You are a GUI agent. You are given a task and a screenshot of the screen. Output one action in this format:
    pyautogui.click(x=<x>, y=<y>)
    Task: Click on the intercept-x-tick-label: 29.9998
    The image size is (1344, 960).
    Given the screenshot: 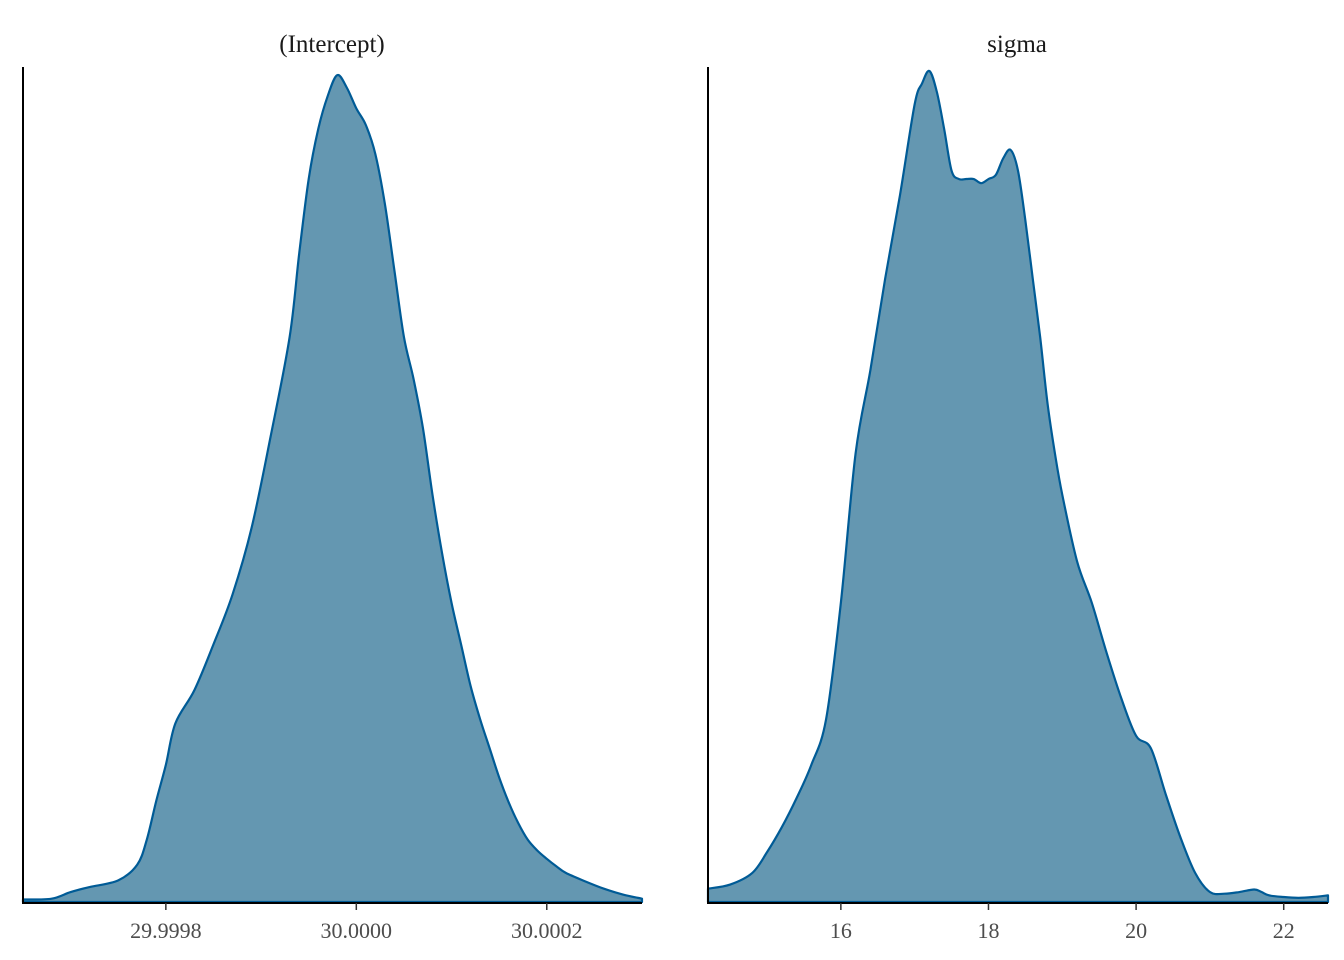 What is the action you would take?
    pyautogui.click(x=166, y=930)
    